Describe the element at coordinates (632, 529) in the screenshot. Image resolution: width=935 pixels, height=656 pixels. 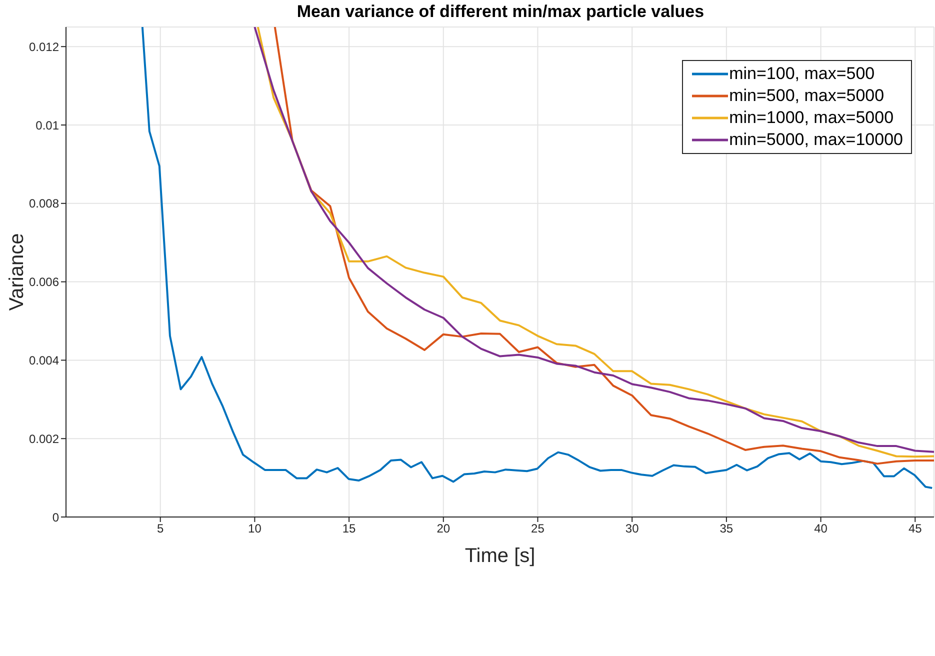
I see `x-tick-label: 30` at that location.